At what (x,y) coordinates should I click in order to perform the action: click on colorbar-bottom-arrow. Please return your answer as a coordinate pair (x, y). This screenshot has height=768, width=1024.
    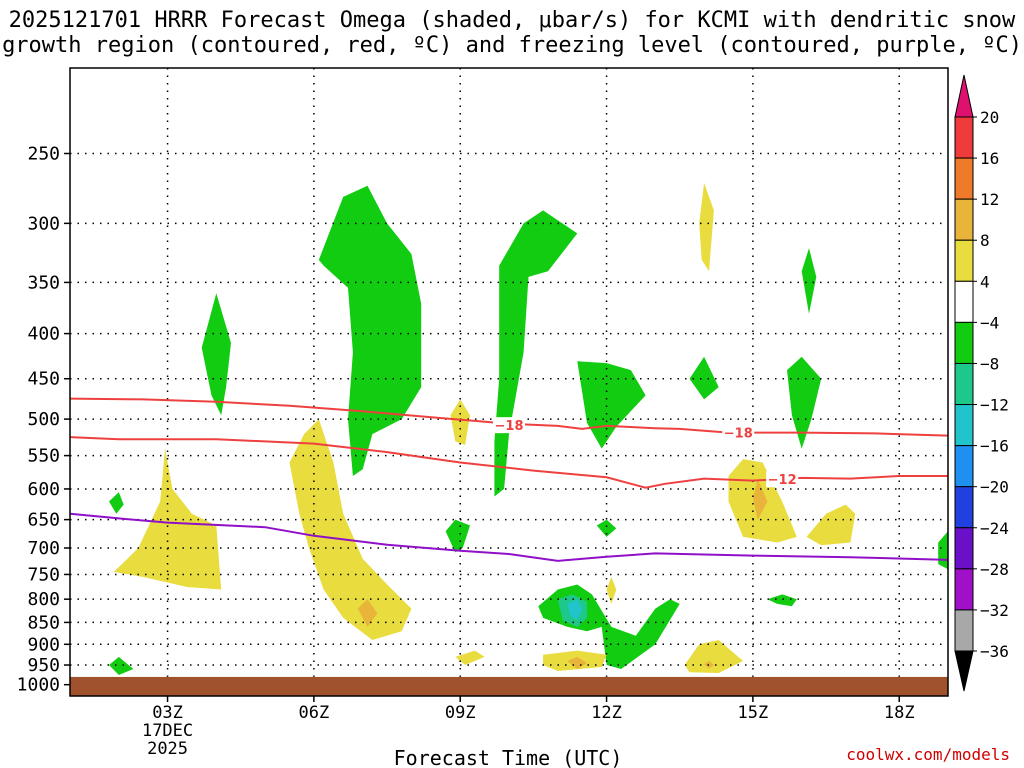
    Looking at the image, I should click on (964, 671).